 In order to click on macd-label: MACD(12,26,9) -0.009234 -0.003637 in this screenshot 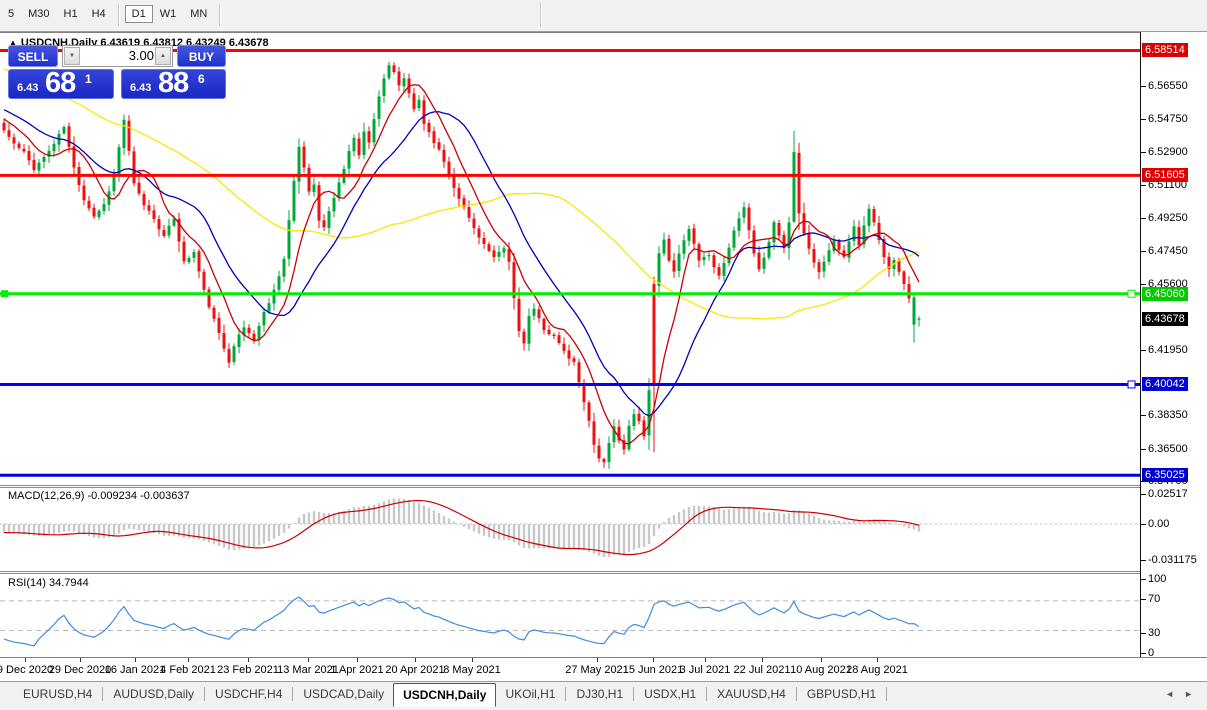, I will do `click(99, 496)`.